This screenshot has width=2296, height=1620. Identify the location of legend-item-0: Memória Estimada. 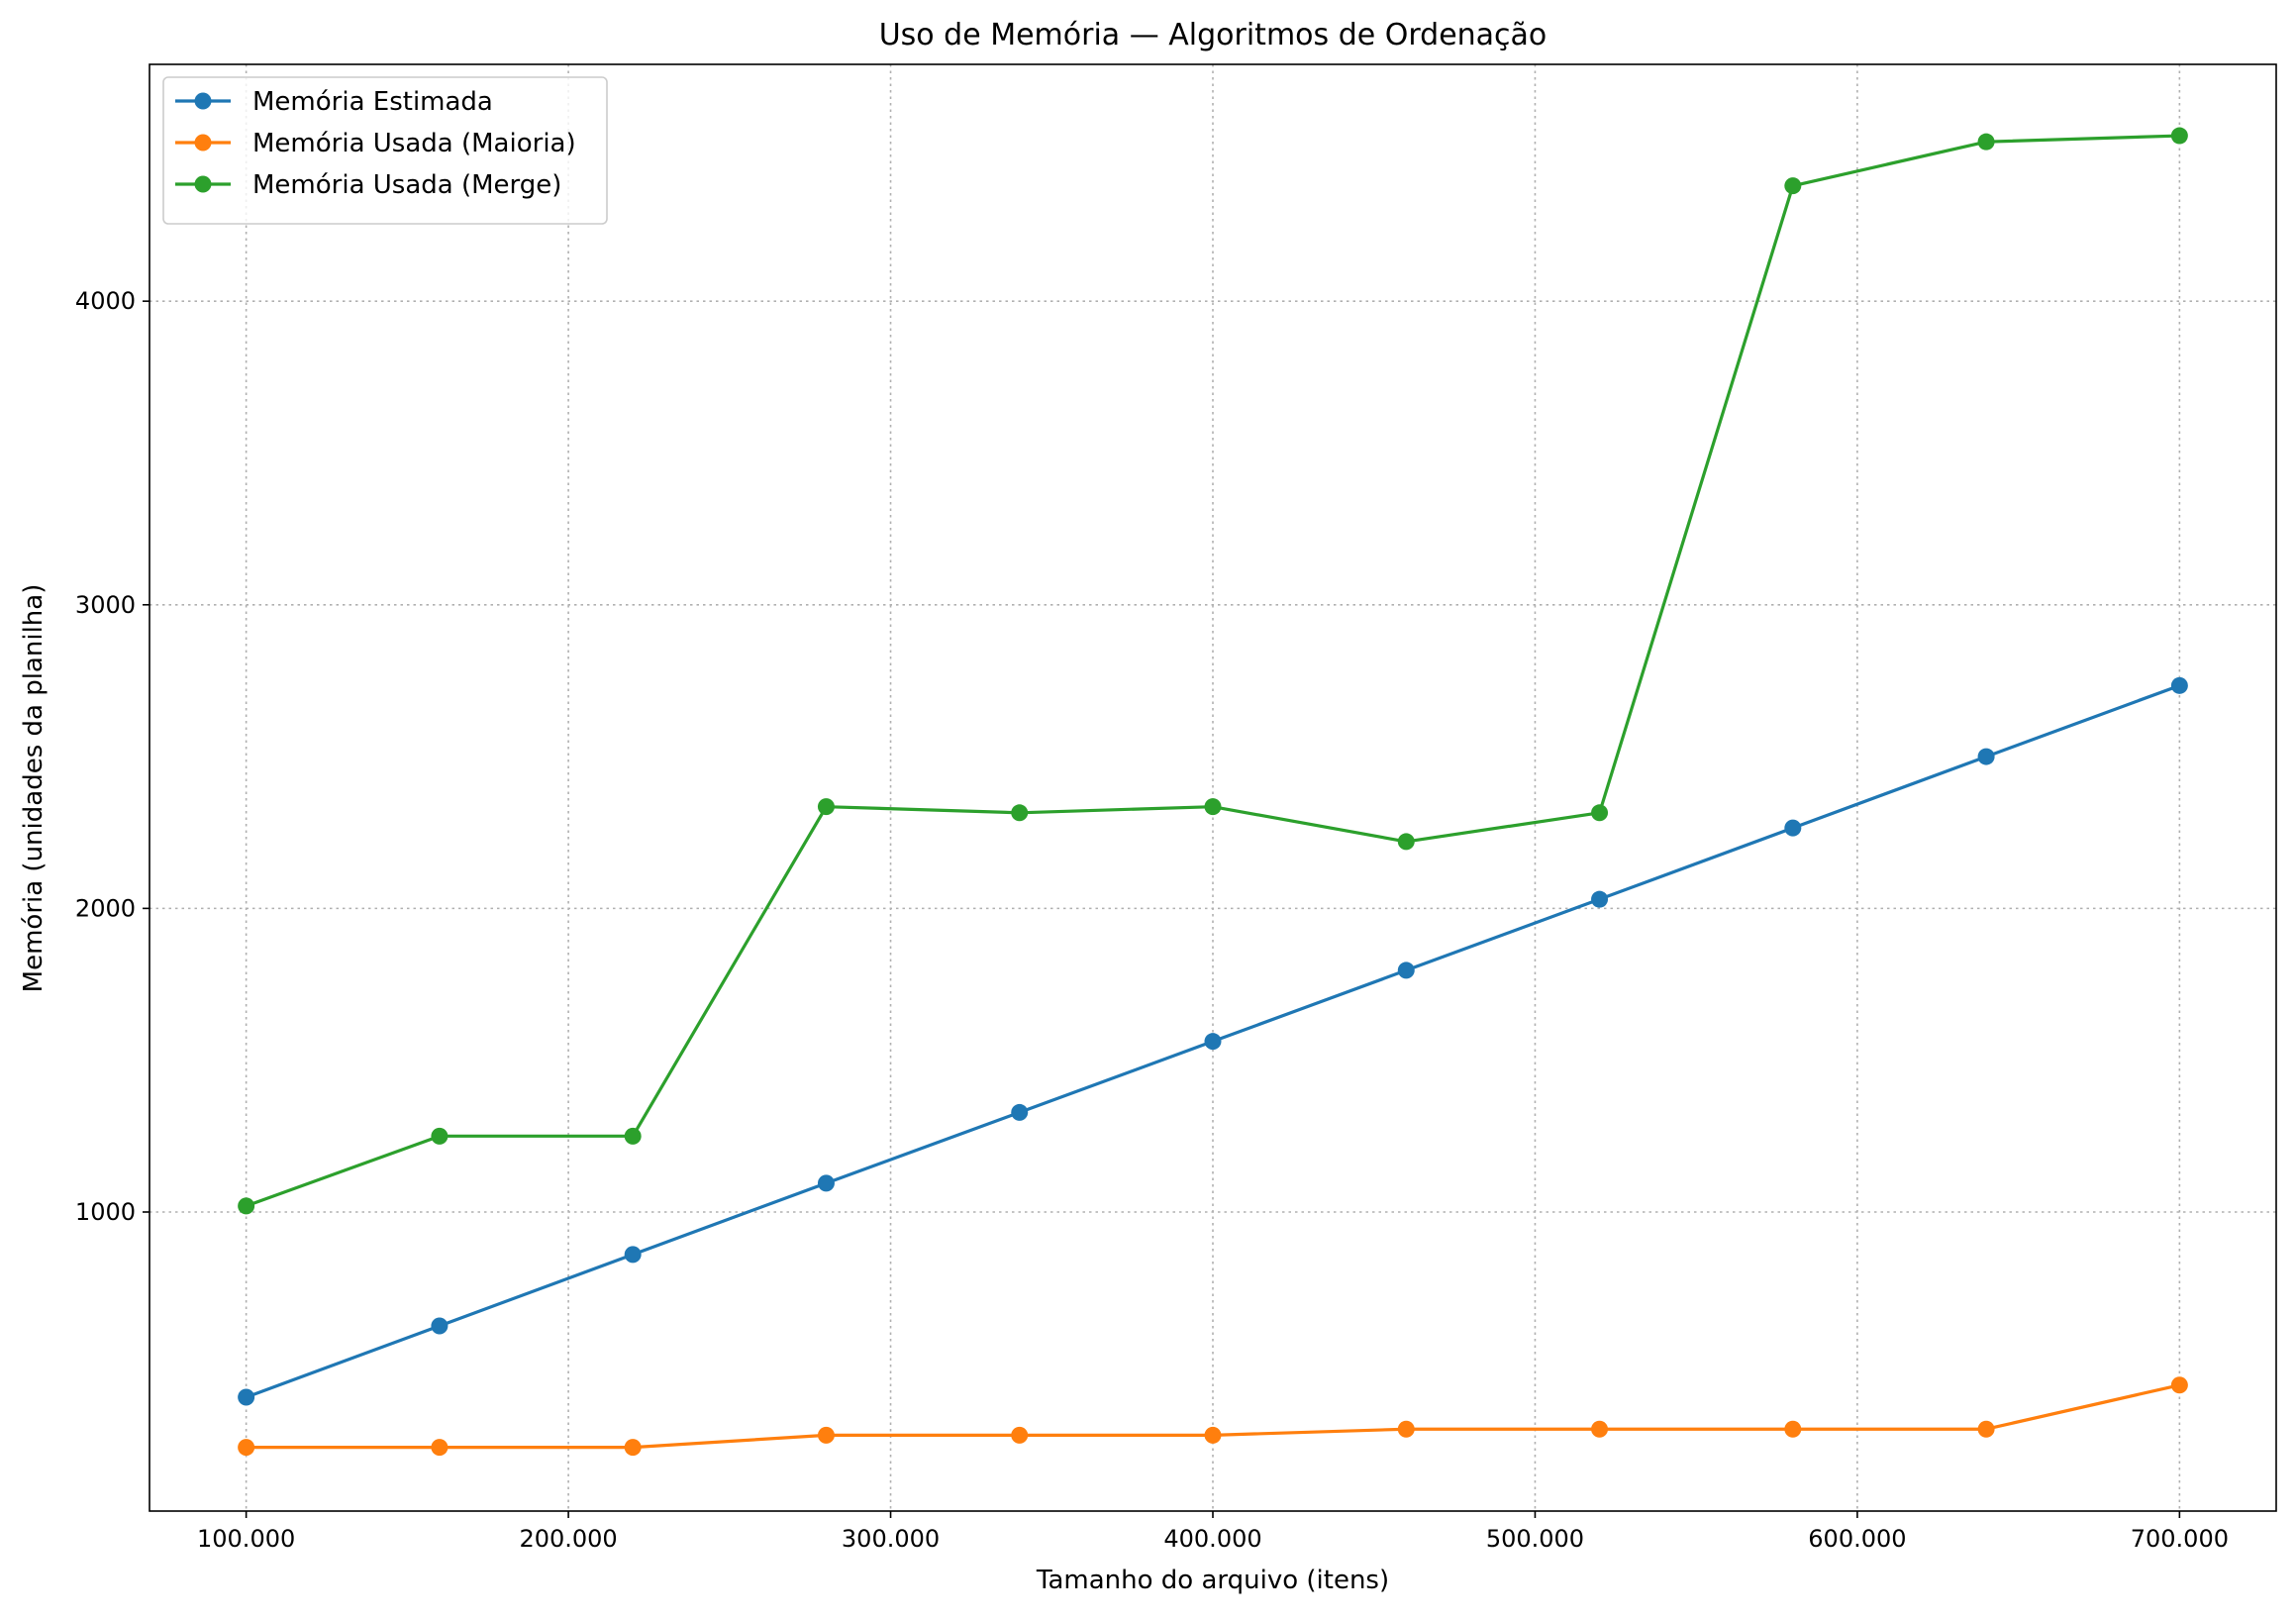
(334, 102).